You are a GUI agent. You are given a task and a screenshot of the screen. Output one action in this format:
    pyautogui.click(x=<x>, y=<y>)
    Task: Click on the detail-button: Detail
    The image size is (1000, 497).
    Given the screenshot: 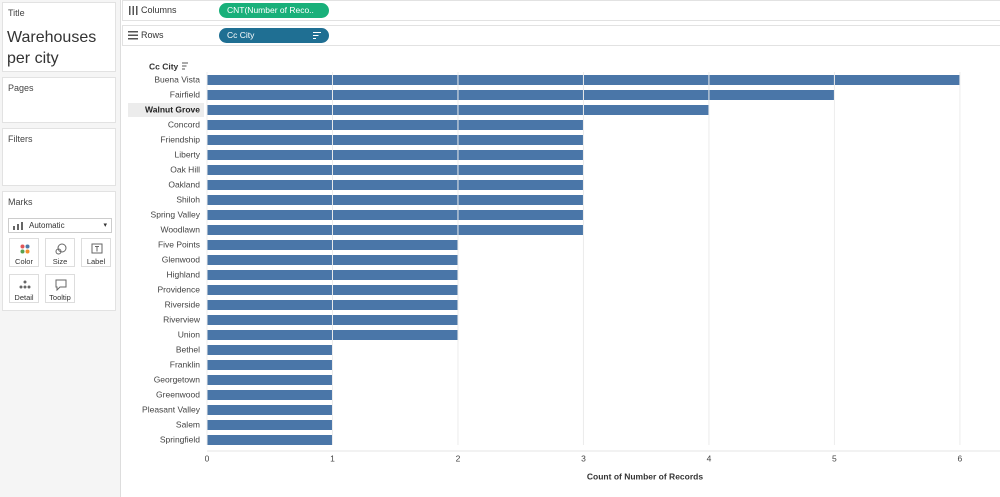 What is the action you would take?
    pyautogui.click(x=24, y=288)
    